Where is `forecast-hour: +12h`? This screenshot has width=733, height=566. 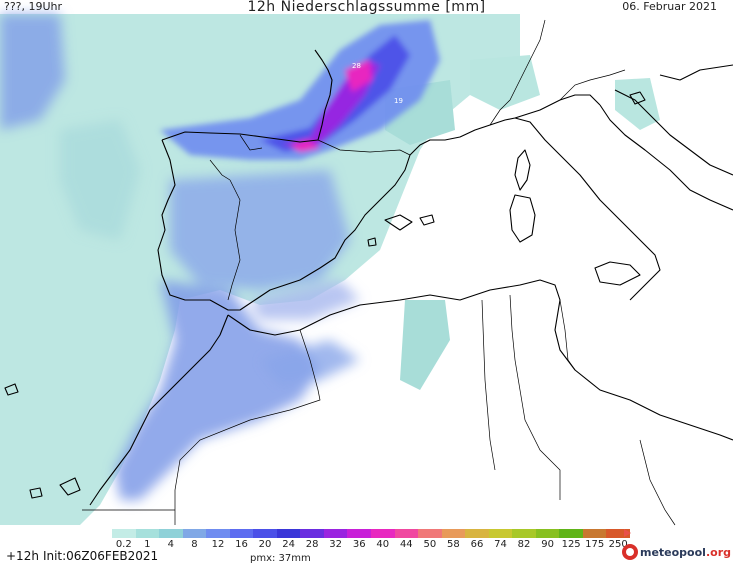
forecast-hour: +12h is located at coordinates (22, 556).